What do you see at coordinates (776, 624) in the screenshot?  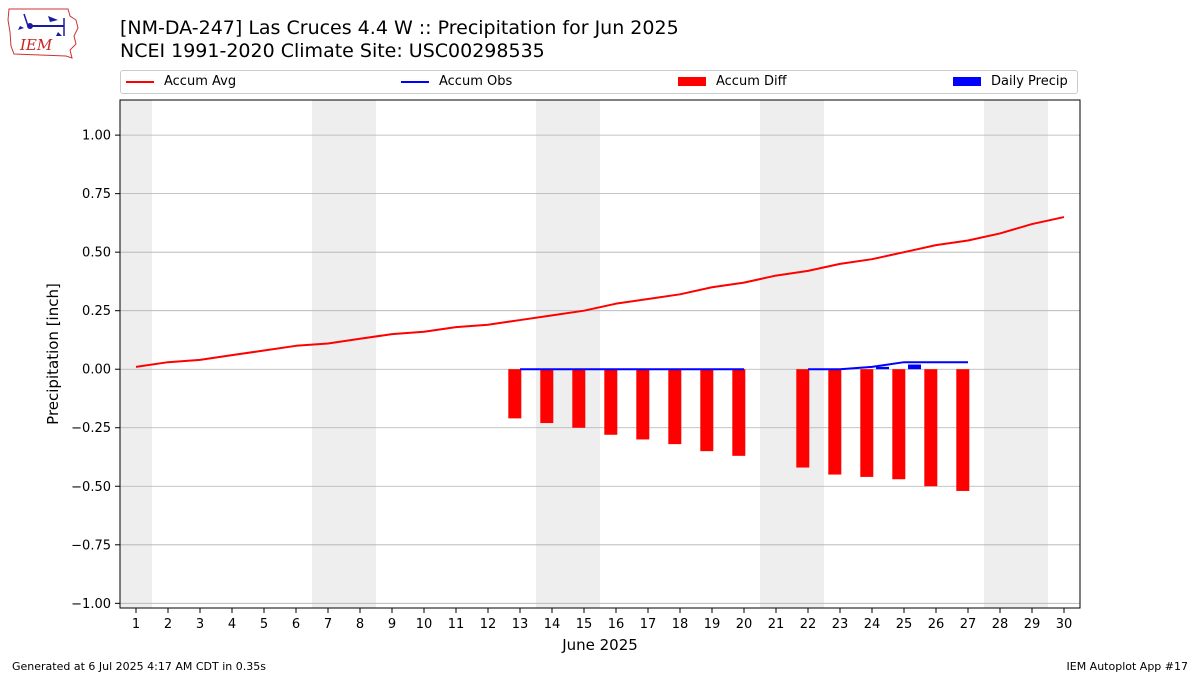 I see `x-tick-label: 21` at bounding box center [776, 624].